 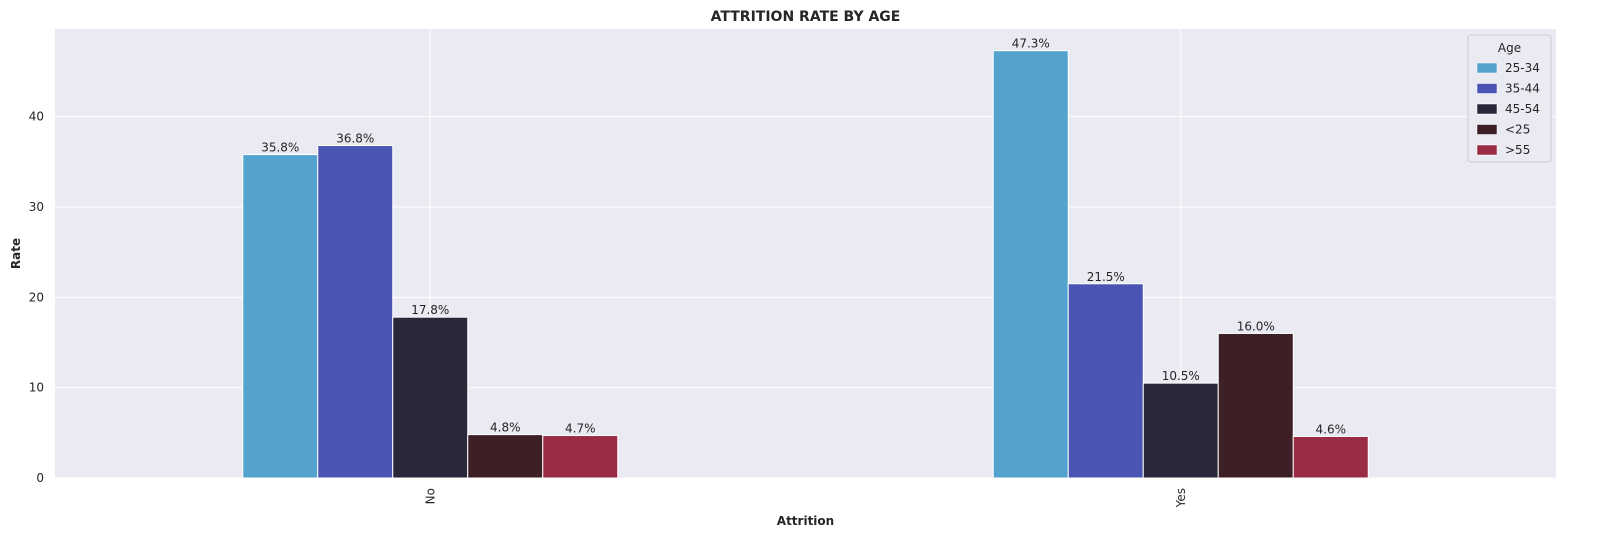 What do you see at coordinates (355, 139) in the screenshot?
I see `bar-value-label: 36.8%` at bounding box center [355, 139].